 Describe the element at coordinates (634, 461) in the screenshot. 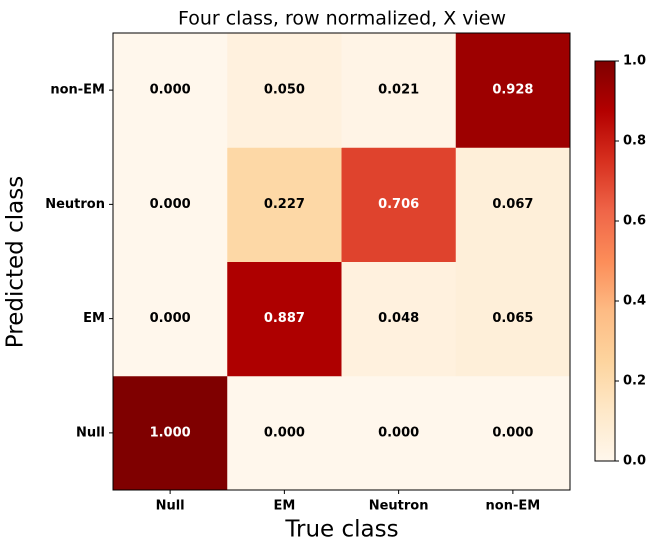

I see `colorbar-tick-label: 0.0` at that location.